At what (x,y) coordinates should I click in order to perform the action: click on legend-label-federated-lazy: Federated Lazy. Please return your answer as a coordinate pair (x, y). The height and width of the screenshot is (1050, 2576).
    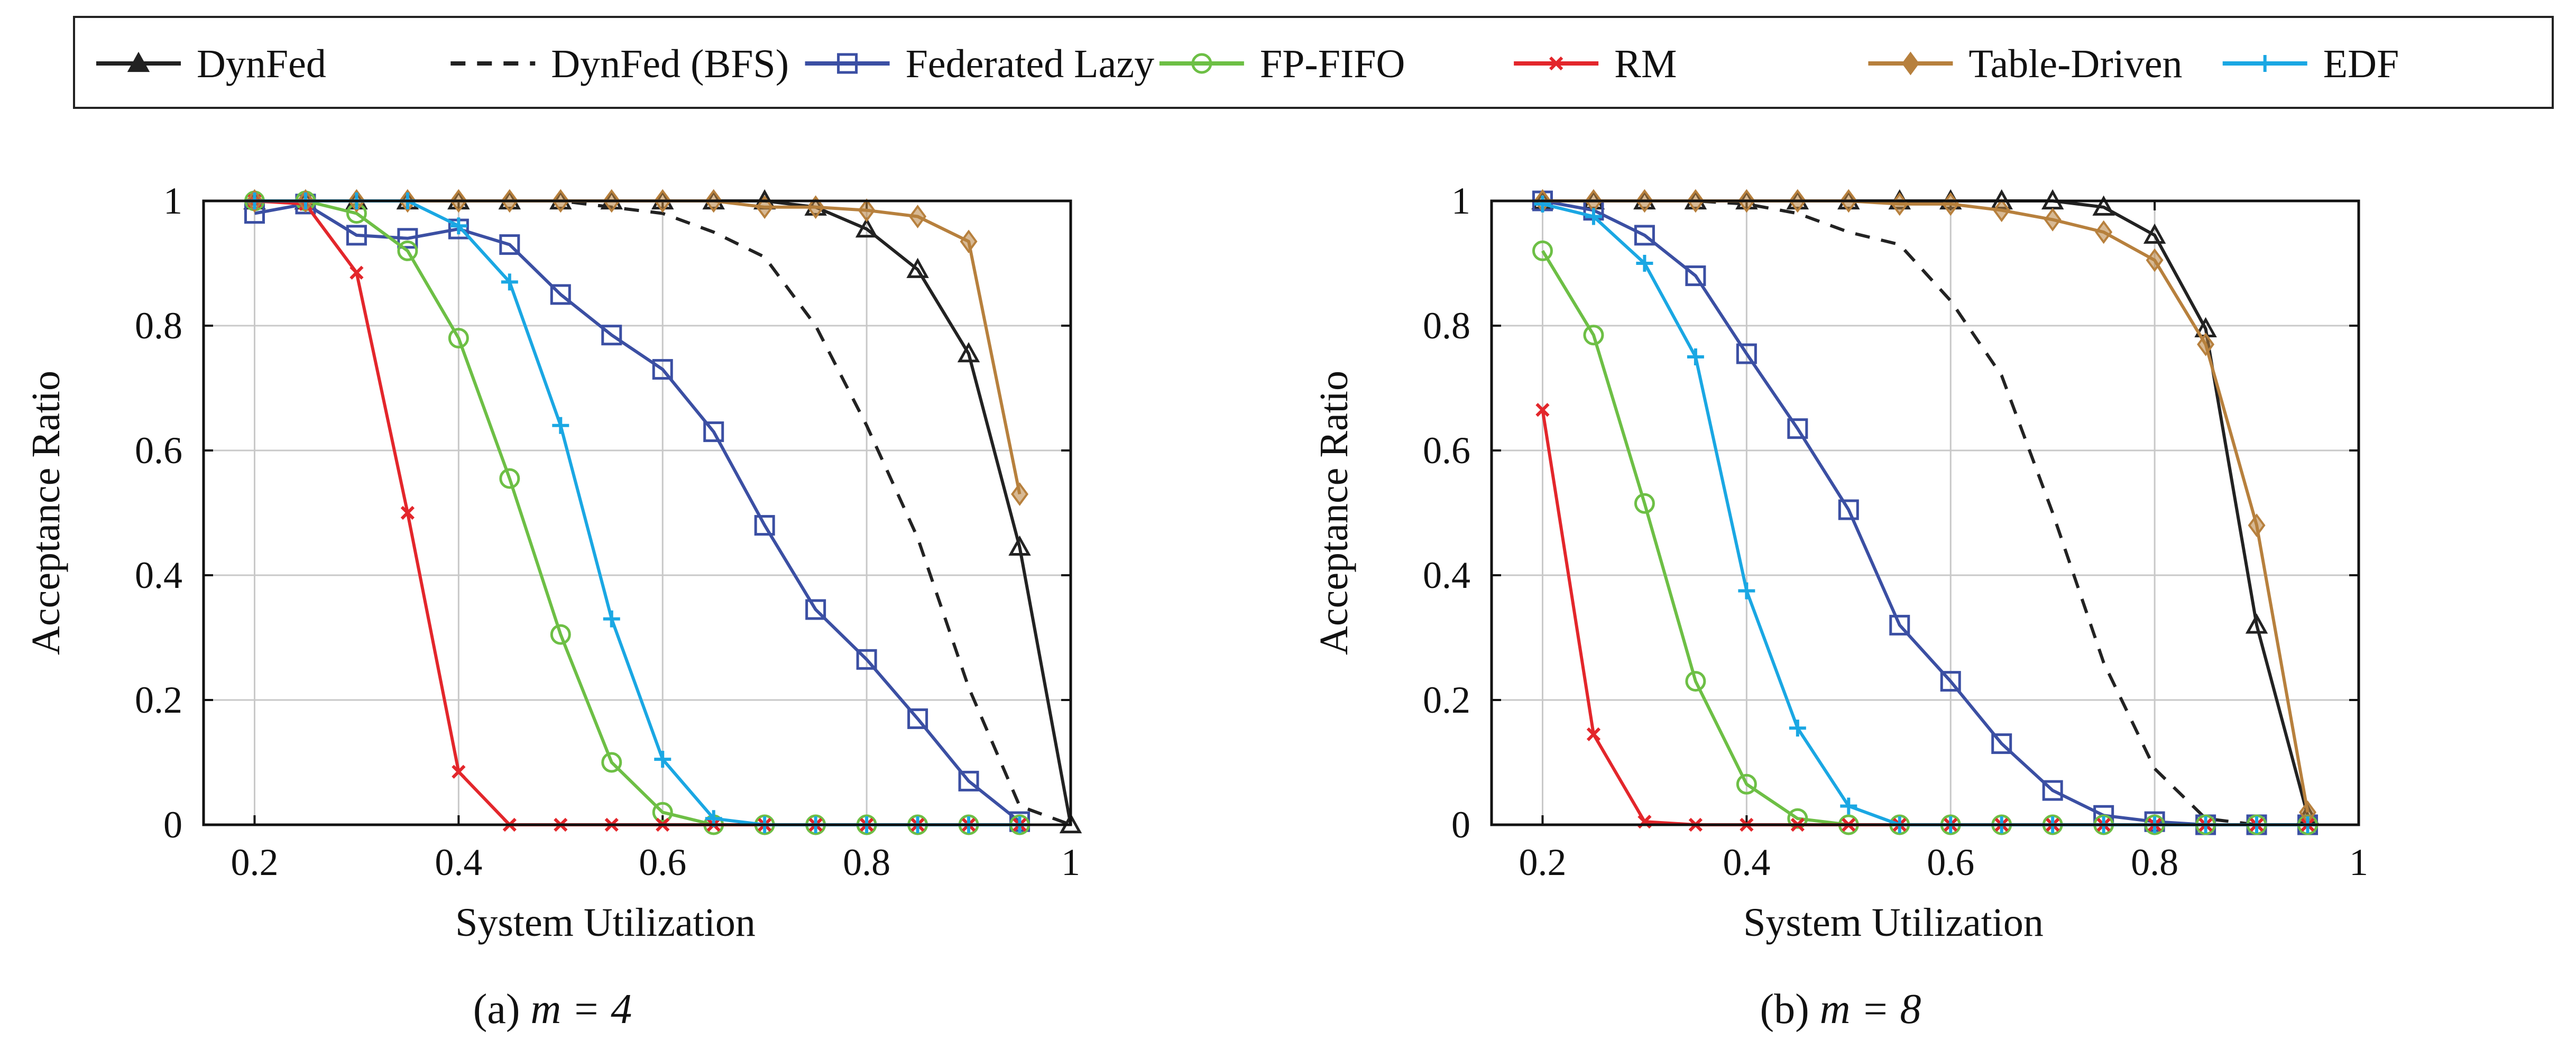
    Looking at the image, I should click on (1030, 64).